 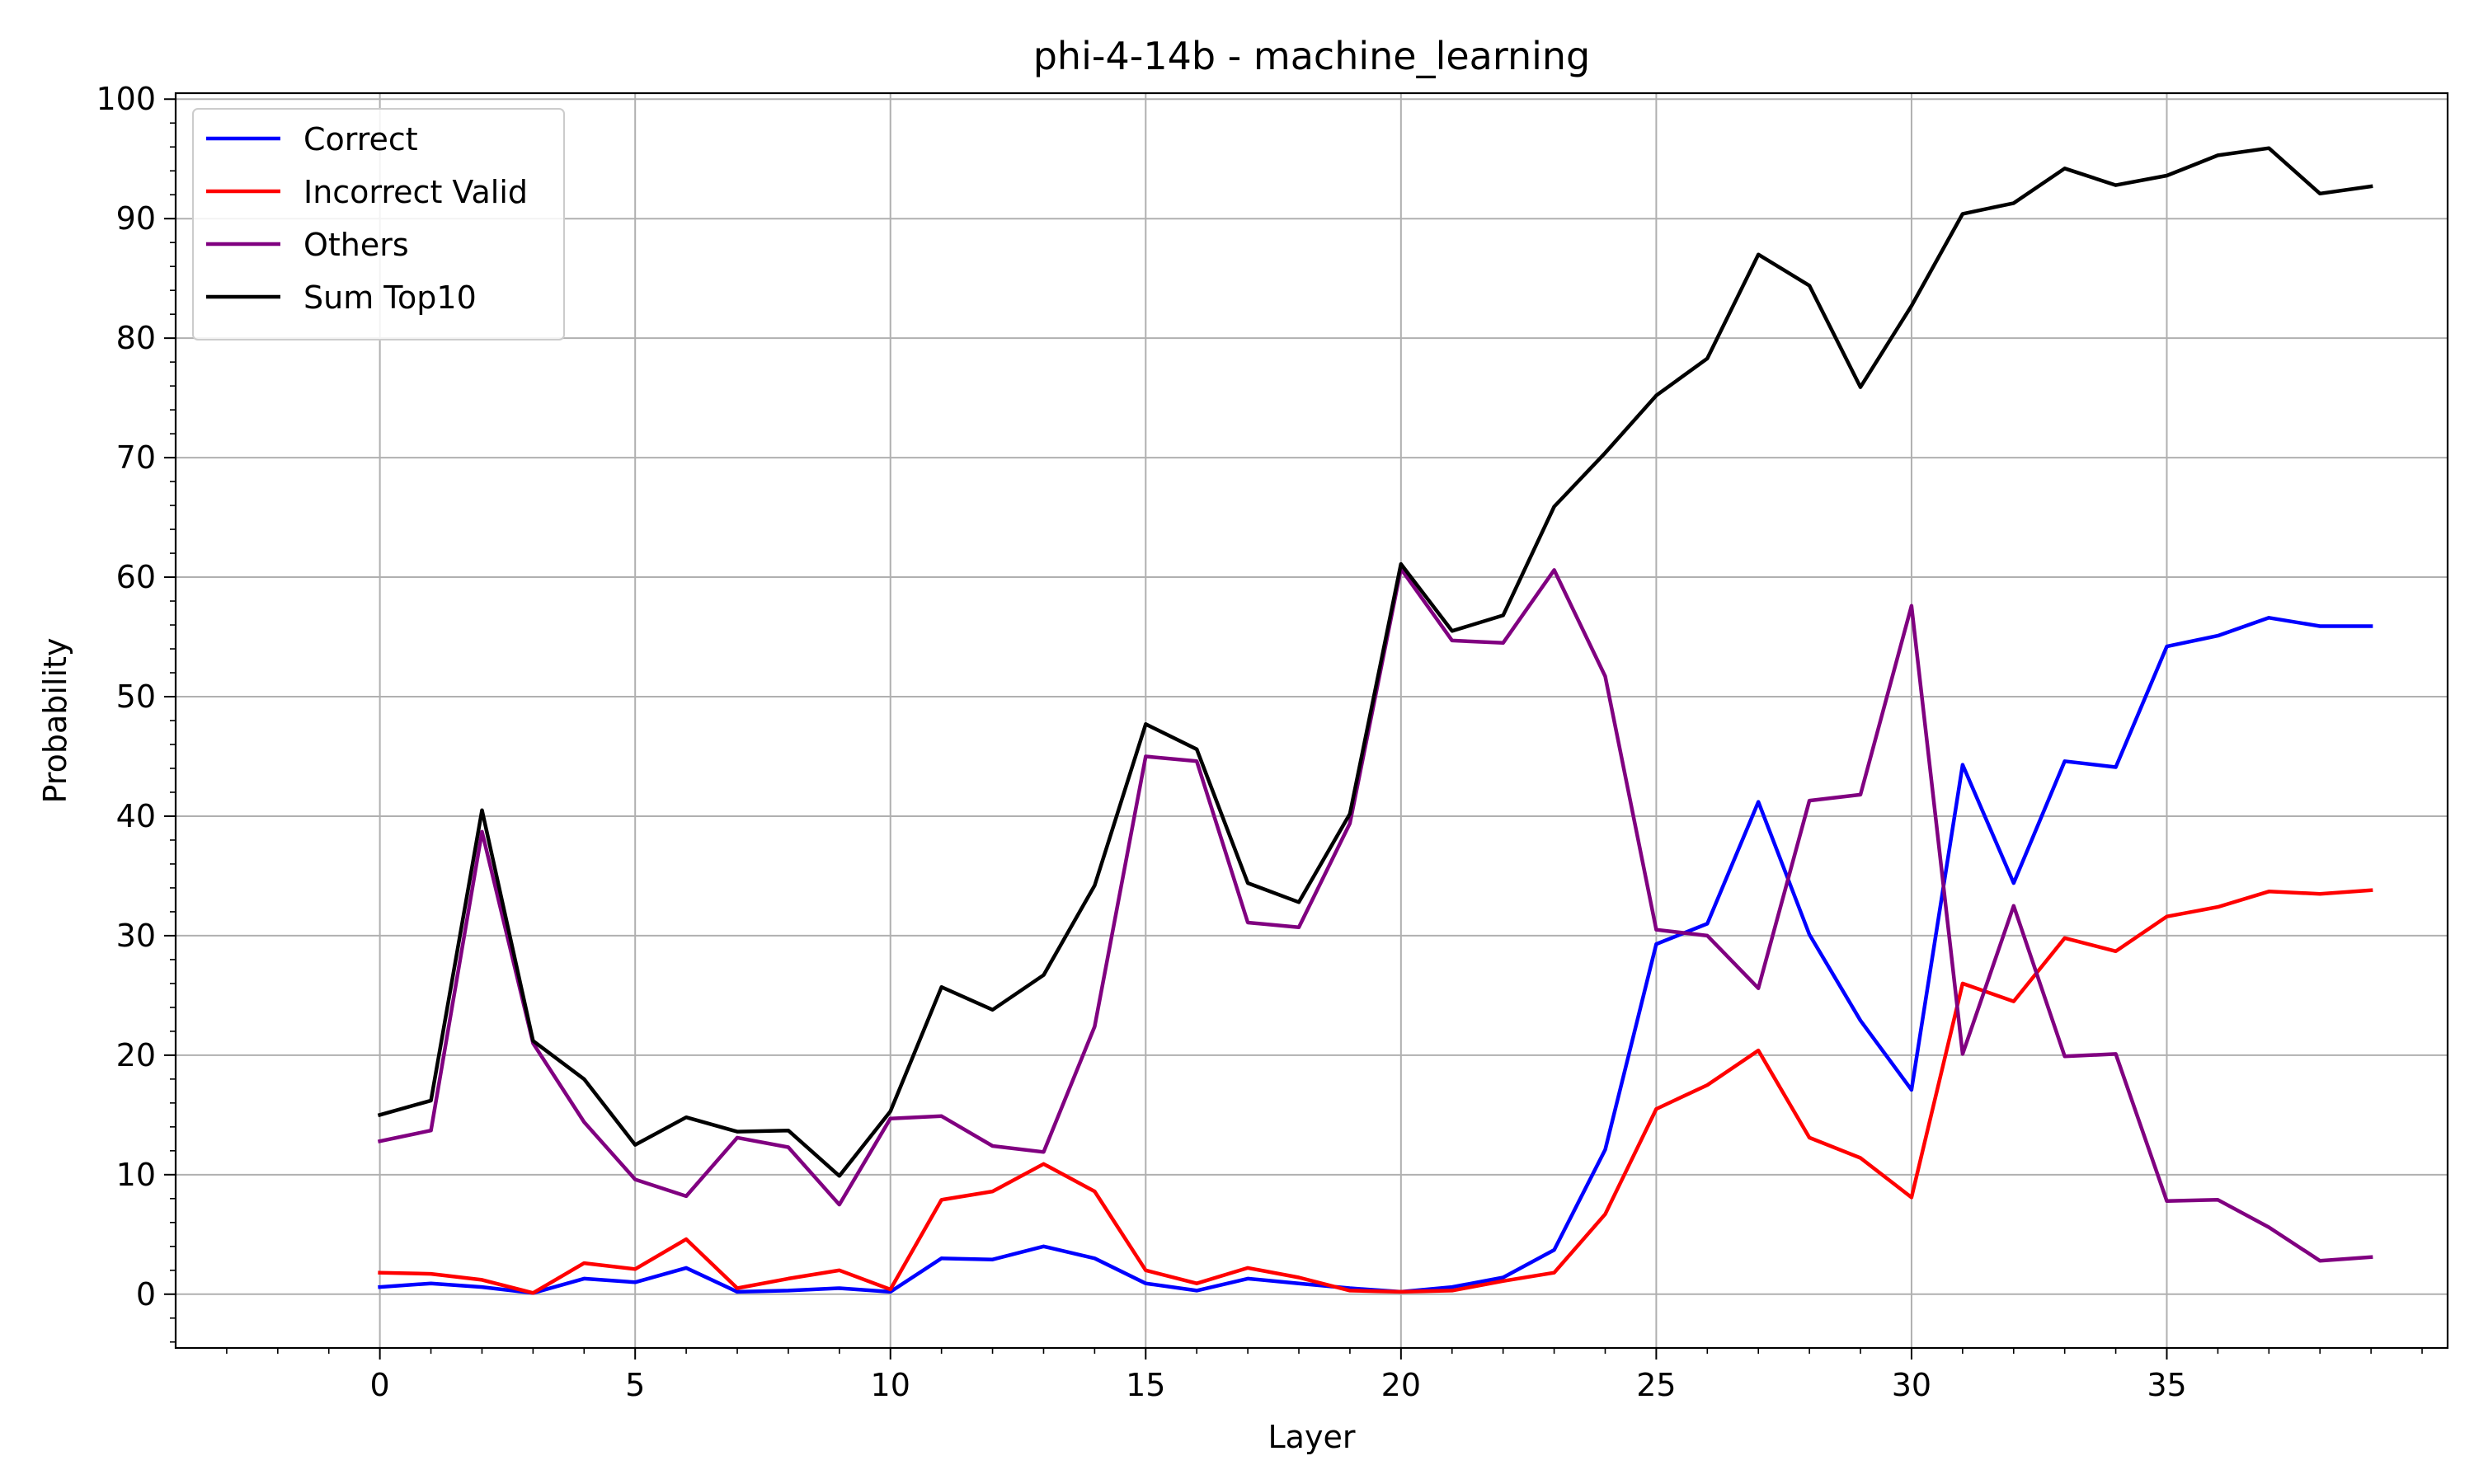 I want to click on y-tick-label: 60, so click(x=136, y=577).